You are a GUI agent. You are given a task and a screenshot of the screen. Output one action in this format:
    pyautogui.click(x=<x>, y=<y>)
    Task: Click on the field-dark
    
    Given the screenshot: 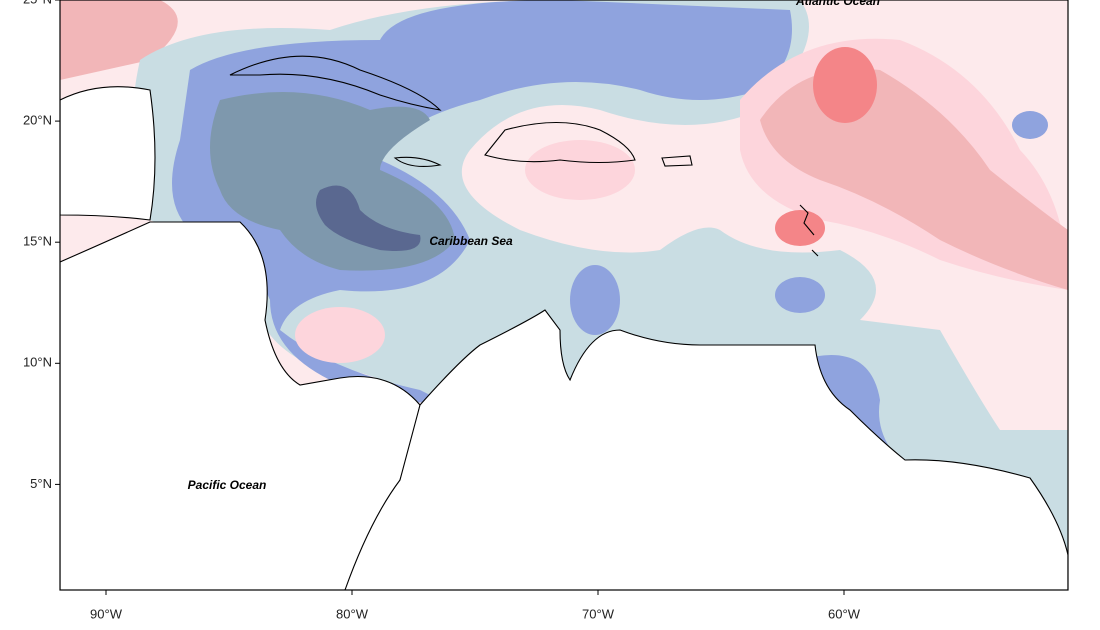 What is the action you would take?
    pyautogui.click(x=368, y=218)
    